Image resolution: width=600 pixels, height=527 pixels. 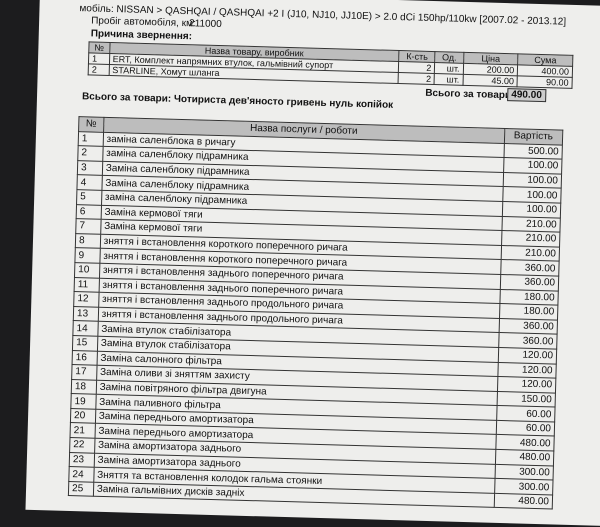 What do you see at coordinates (85, 358) in the screenshot?
I see `cell: 16` at bounding box center [85, 358].